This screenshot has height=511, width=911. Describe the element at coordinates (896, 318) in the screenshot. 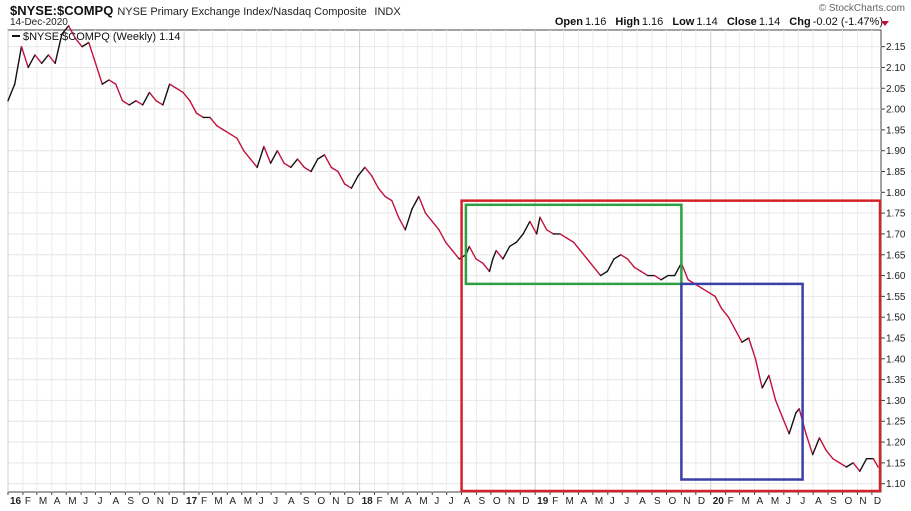

I see `y-tick-label: 1.50` at that location.